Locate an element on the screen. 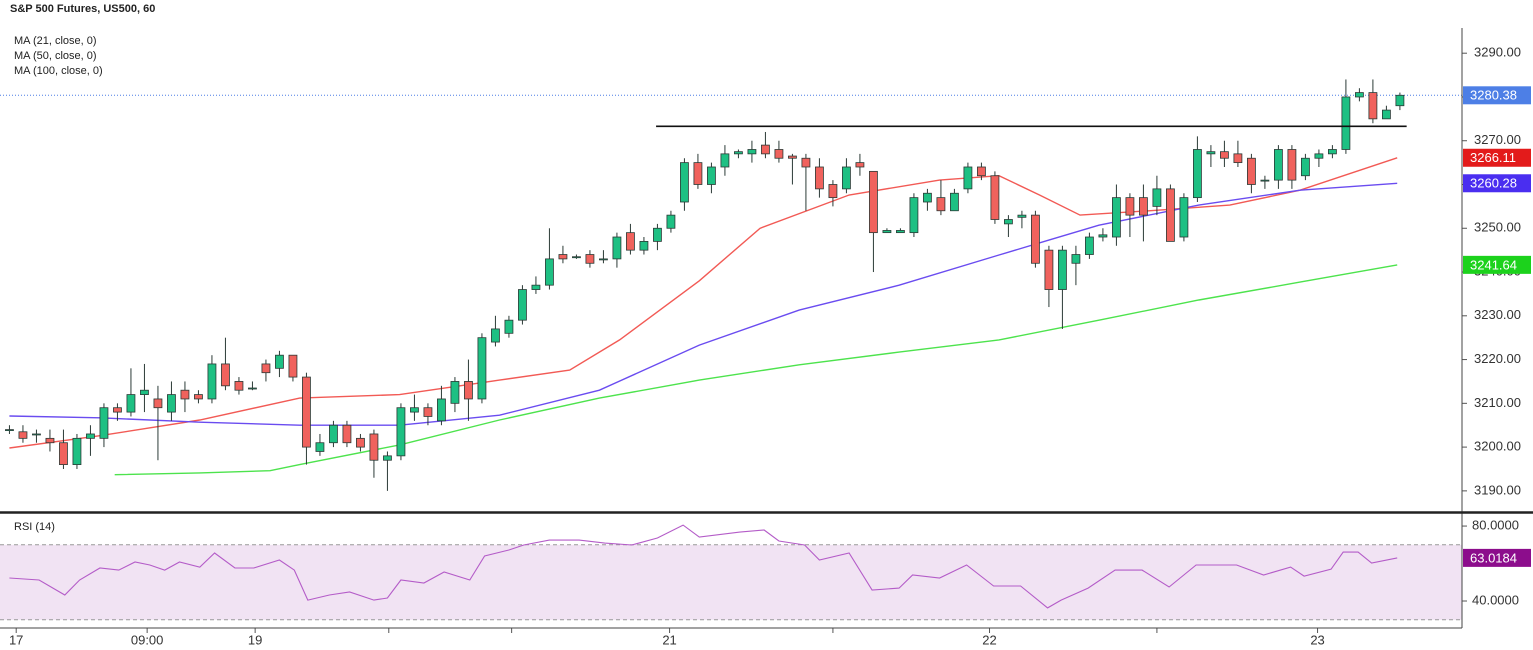 The image size is (1533, 650). x-tick-label: 19 is located at coordinates (255, 639).